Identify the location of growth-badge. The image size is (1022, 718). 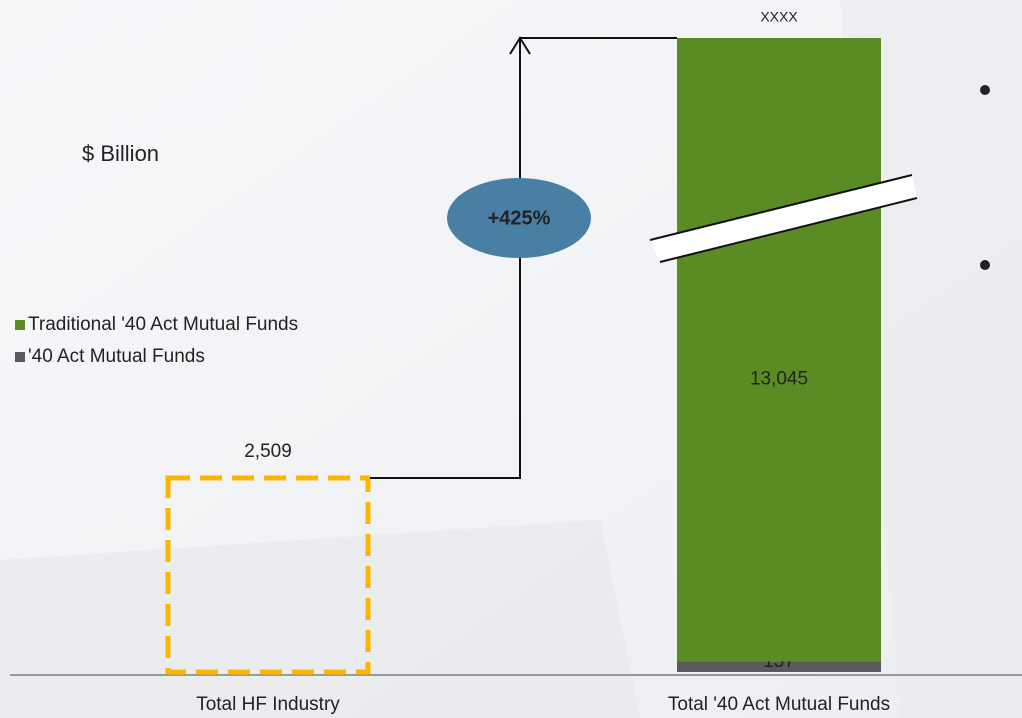
(519, 218).